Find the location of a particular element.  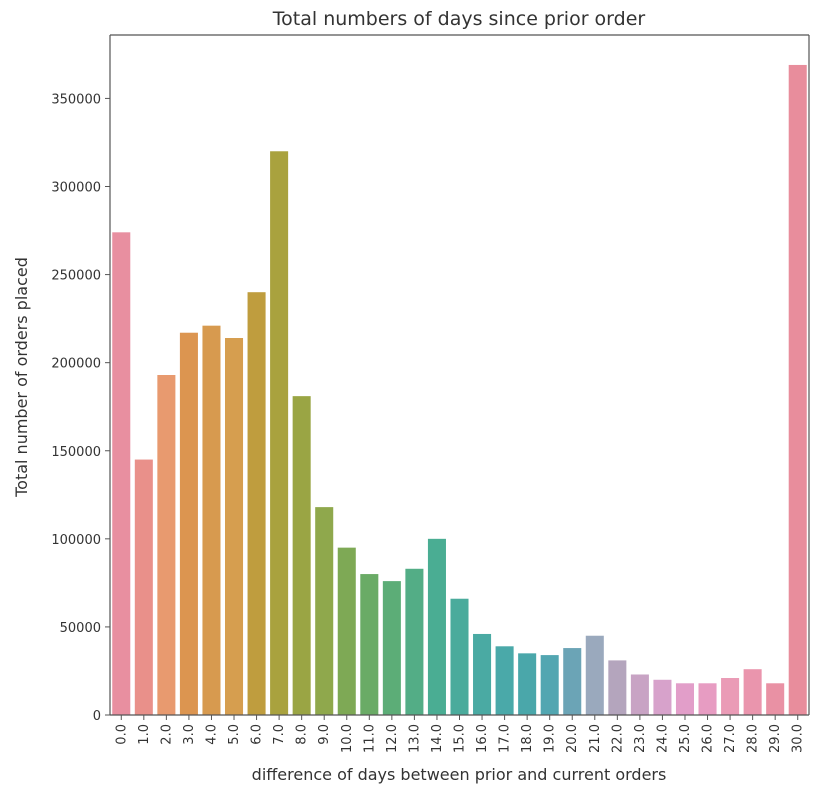

bar-12.0 is located at coordinates (391, 648).